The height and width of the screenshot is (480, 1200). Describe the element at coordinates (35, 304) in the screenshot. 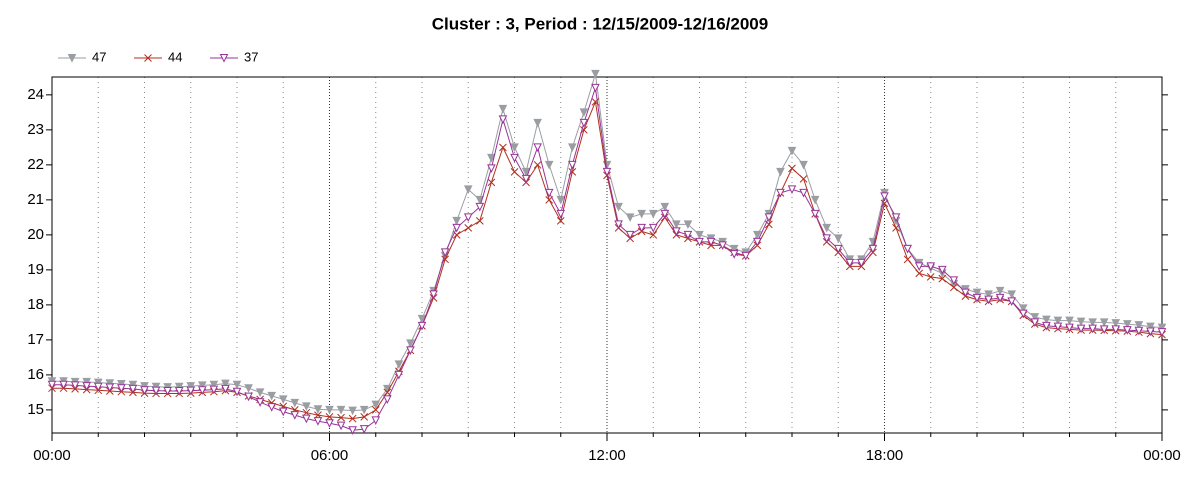

I see `y-tick-label: 18` at that location.